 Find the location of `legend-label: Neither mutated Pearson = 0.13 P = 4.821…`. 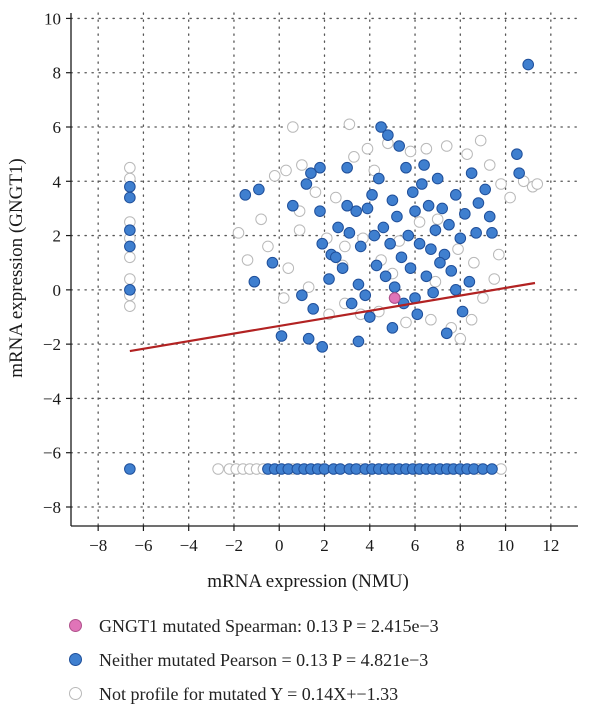

legend-label: Neither mutated Pearson = 0.13 P = 4.821… is located at coordinates (264, 660).